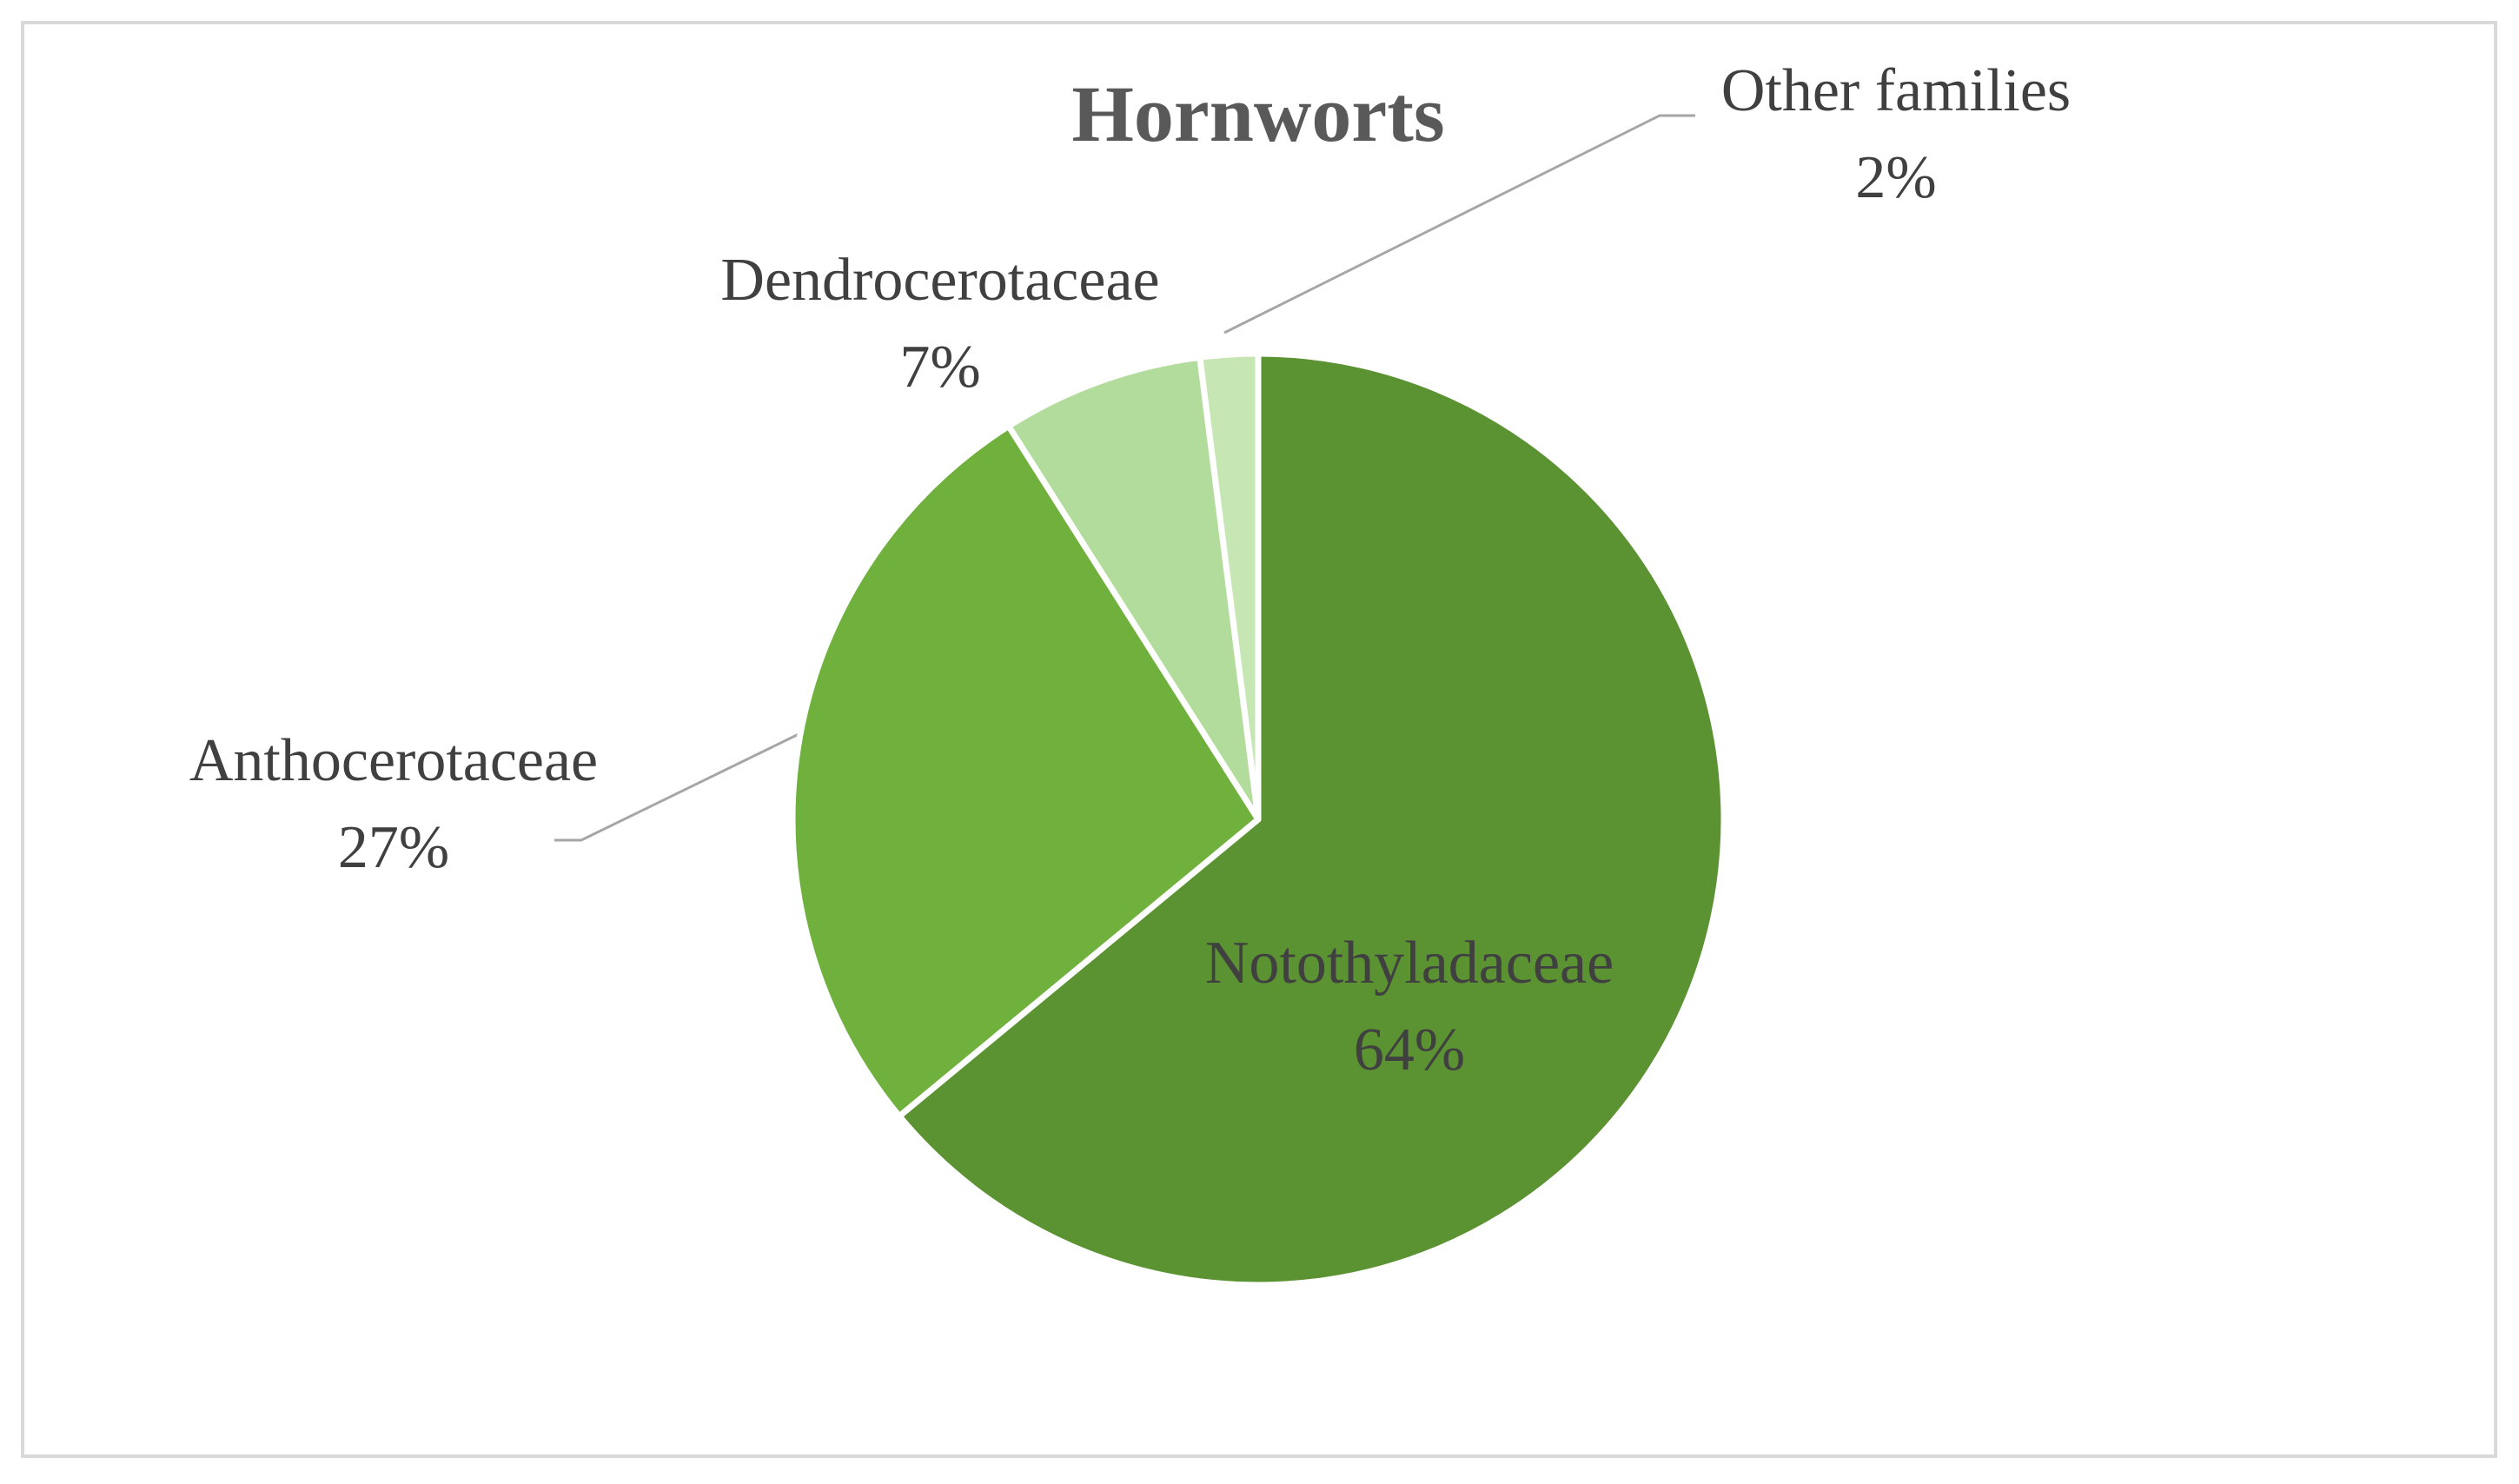  Describe the element at coordinates (394, 760) in the screenshot. I see `slice-label: Anthocerotaceae` at that location.